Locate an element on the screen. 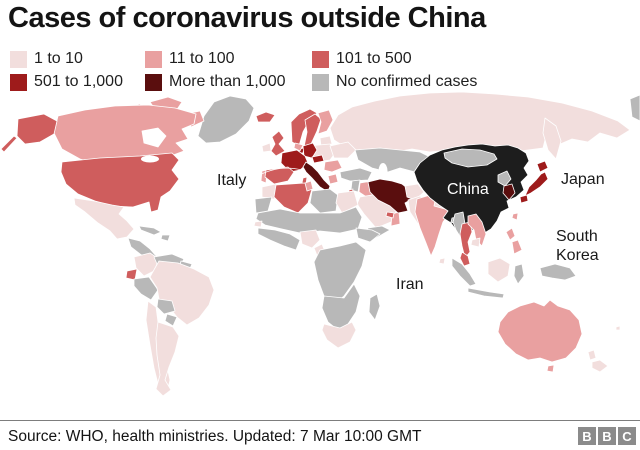 Image resolution: width=640 pixels, height=450 pixels. iran-callout-line is located at coordinates (410, 239).